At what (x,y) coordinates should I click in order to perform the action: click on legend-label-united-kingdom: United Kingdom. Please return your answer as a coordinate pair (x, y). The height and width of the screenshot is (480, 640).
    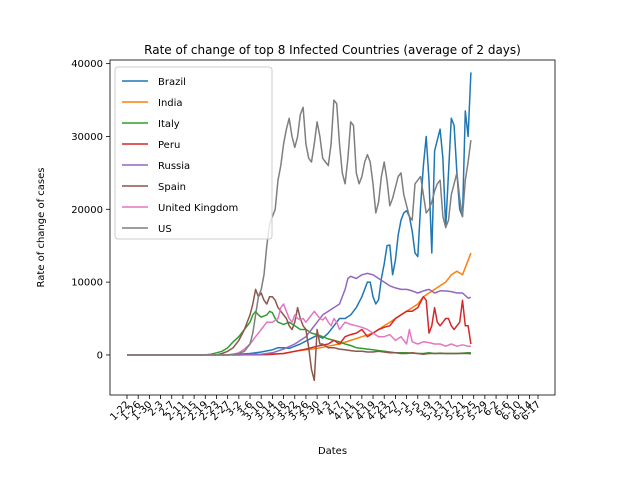
    Looking at the image, I should click on (198, 208).